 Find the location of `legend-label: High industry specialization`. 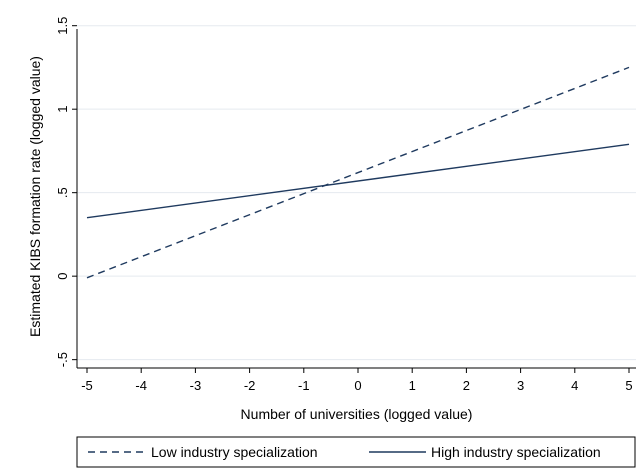

legend-label: High industry specialization is located at coordinates (516, 452).